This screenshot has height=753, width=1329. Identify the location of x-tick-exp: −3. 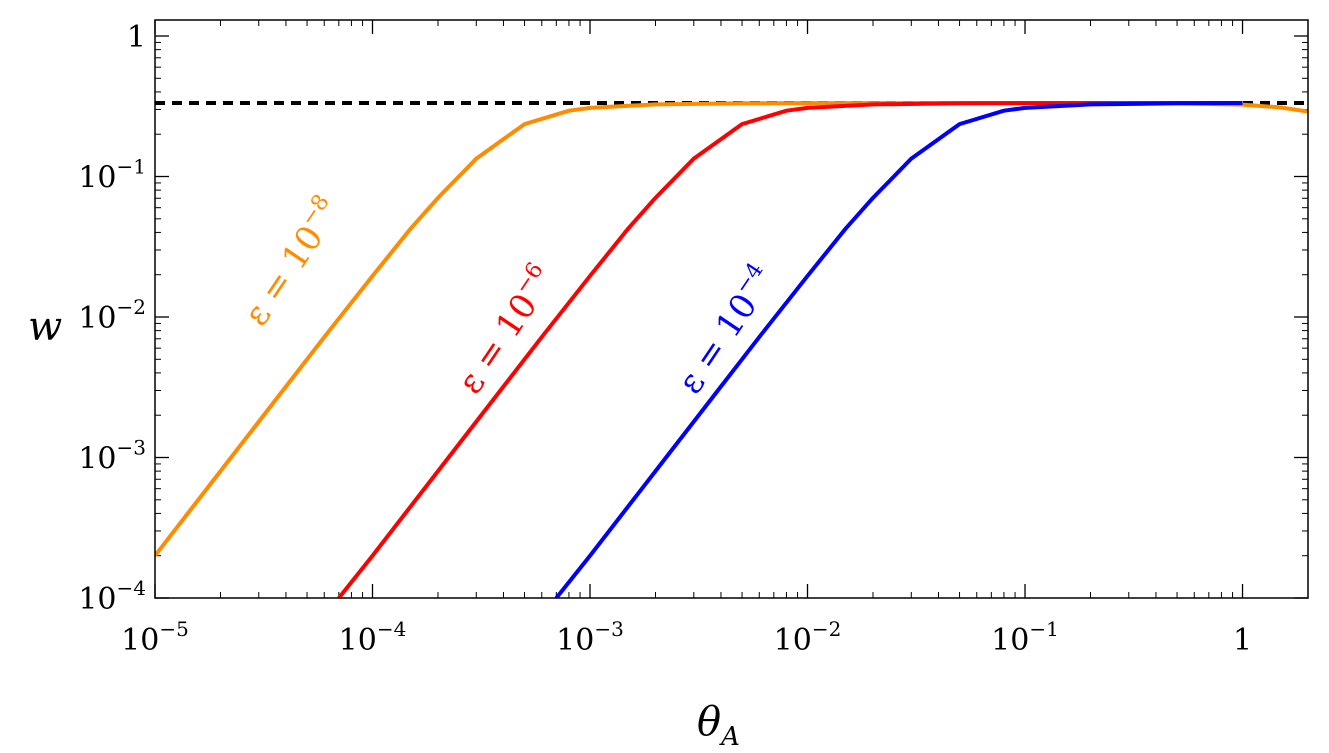
(608, 629).